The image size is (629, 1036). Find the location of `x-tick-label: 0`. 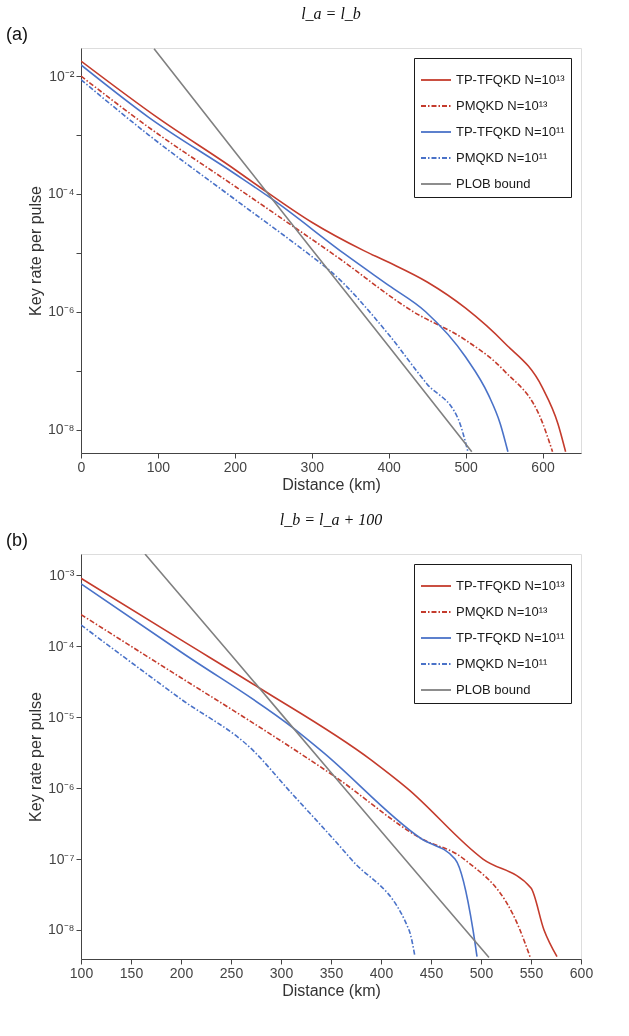

x-tick-label: 0 is located at coordinates (81, 466).